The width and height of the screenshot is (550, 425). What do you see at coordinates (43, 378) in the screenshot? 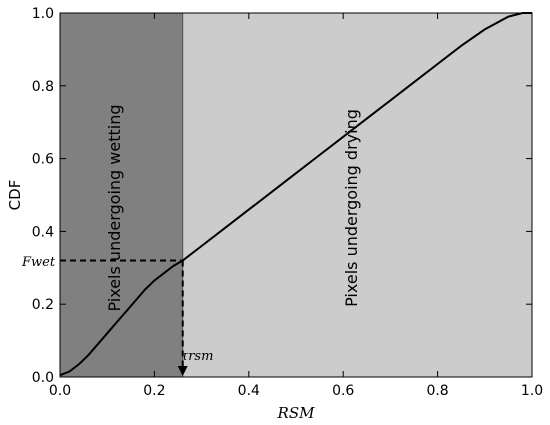
I see `y-tick-label-0: 0.0` at bounding box center [43, 378].